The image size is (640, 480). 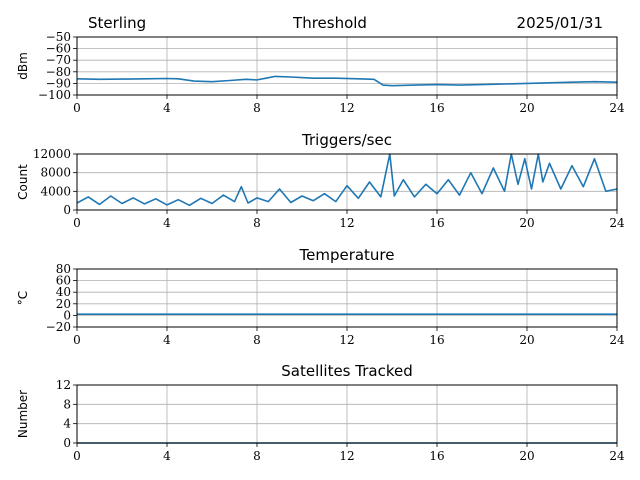 I want to click on station-label: Sterling, so click(x=117, y=23).